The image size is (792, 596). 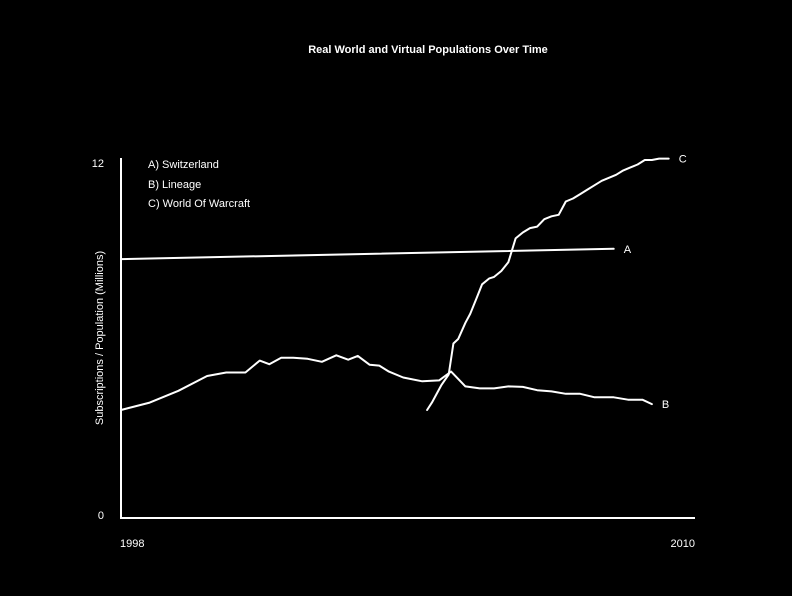 What do you see at coordinates (199, 204) in the screenshot?
I see `legend-entry-c: C) World Of Warcraft` at bounding box center [199, 204].